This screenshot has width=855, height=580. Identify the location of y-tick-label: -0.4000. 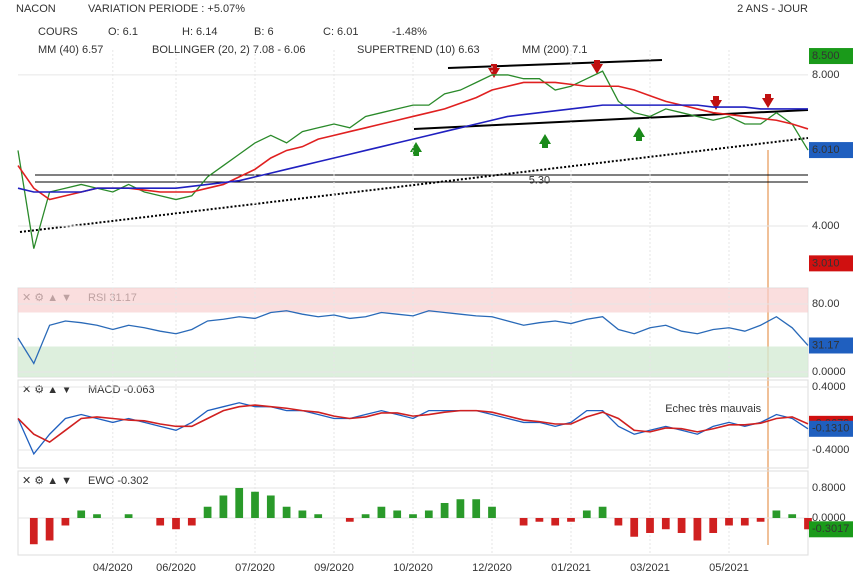
(830, 450).